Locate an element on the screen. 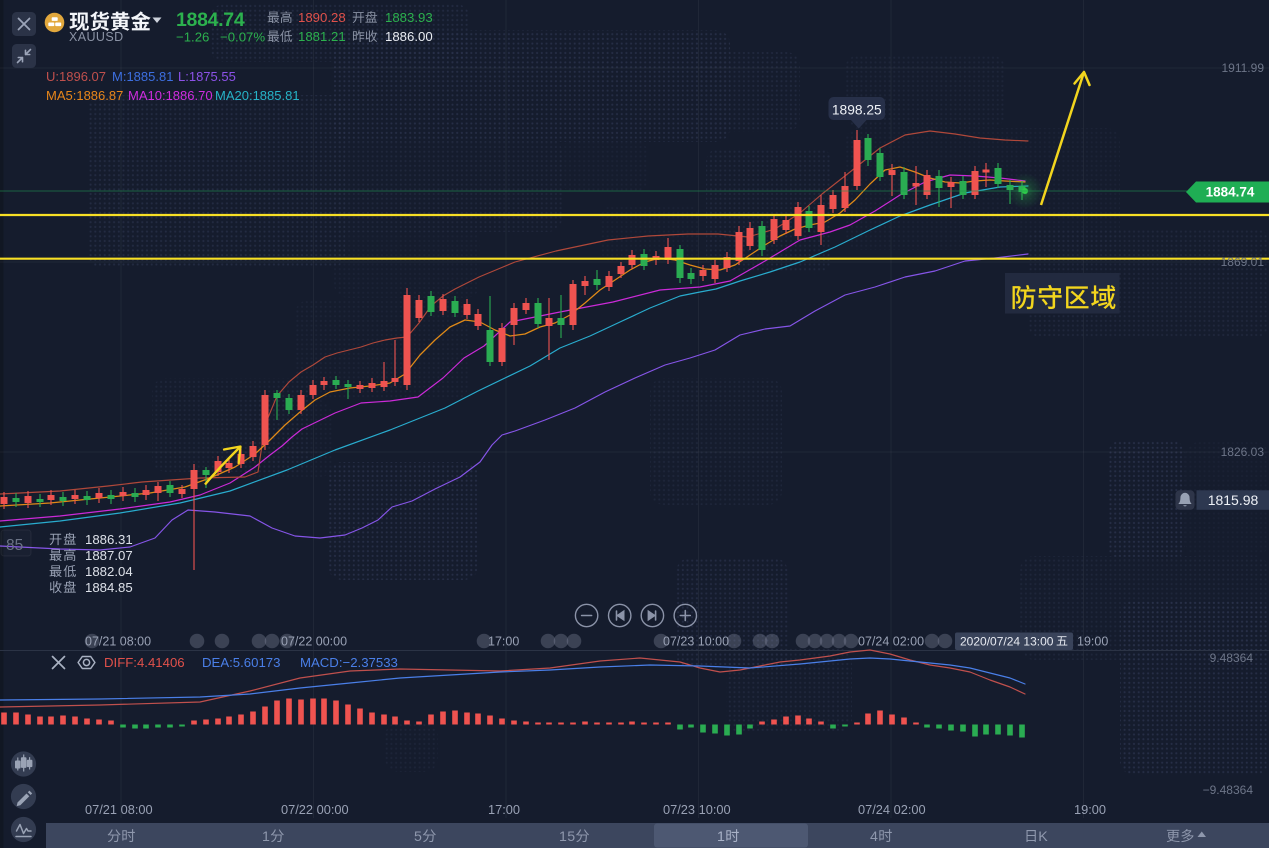  svg-text: 1911.99 is located at coordinates (1243, 68).